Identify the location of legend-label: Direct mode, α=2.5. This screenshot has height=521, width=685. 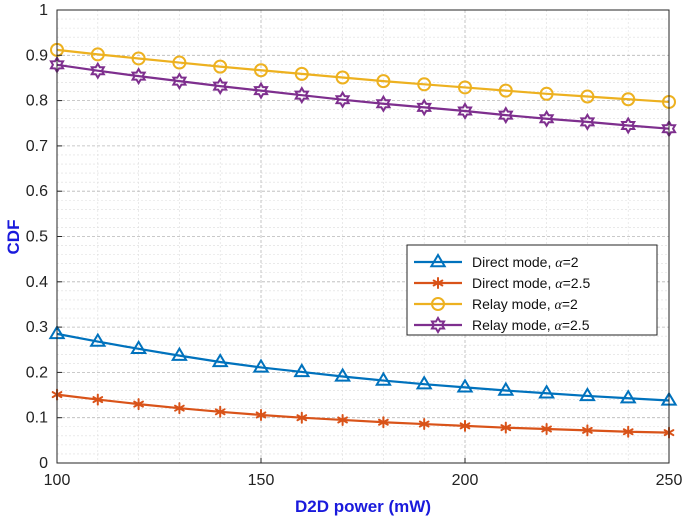
(531, 283).